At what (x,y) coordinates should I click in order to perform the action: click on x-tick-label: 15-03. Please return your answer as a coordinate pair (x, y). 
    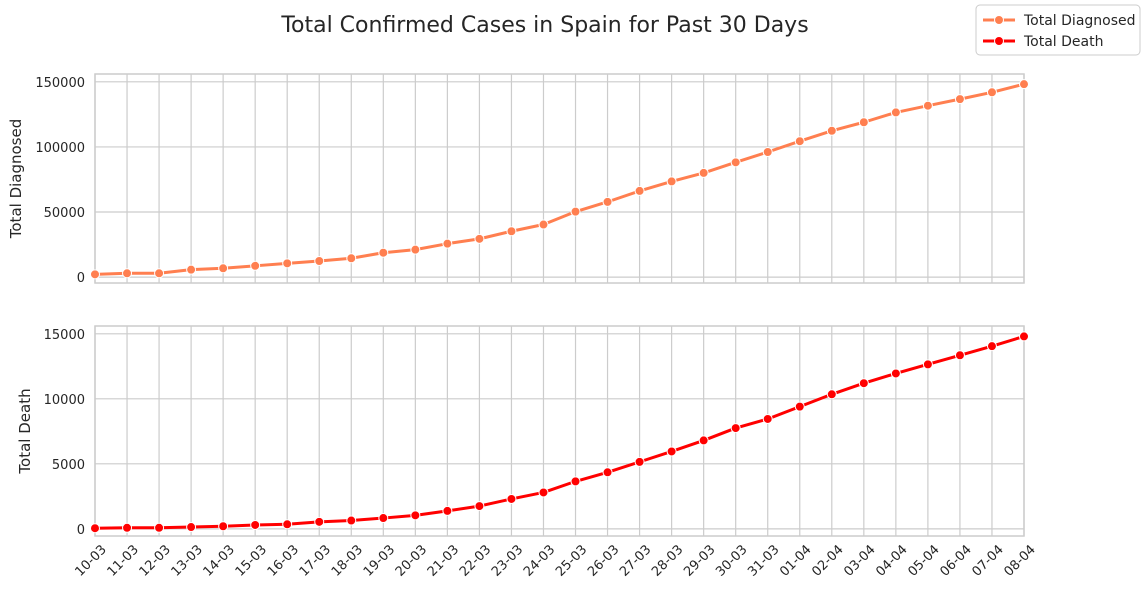
    Looking at the image, I should click on (251, 560).